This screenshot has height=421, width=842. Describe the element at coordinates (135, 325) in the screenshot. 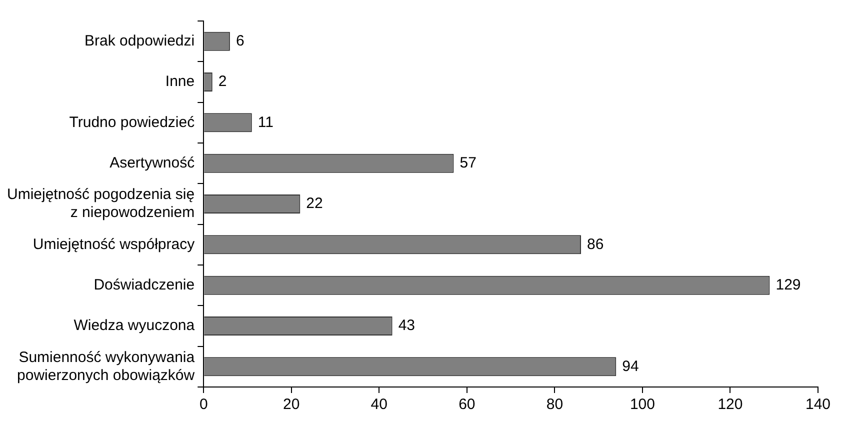

I see `y-tick-label: Wiedza wyuczona` at that location.